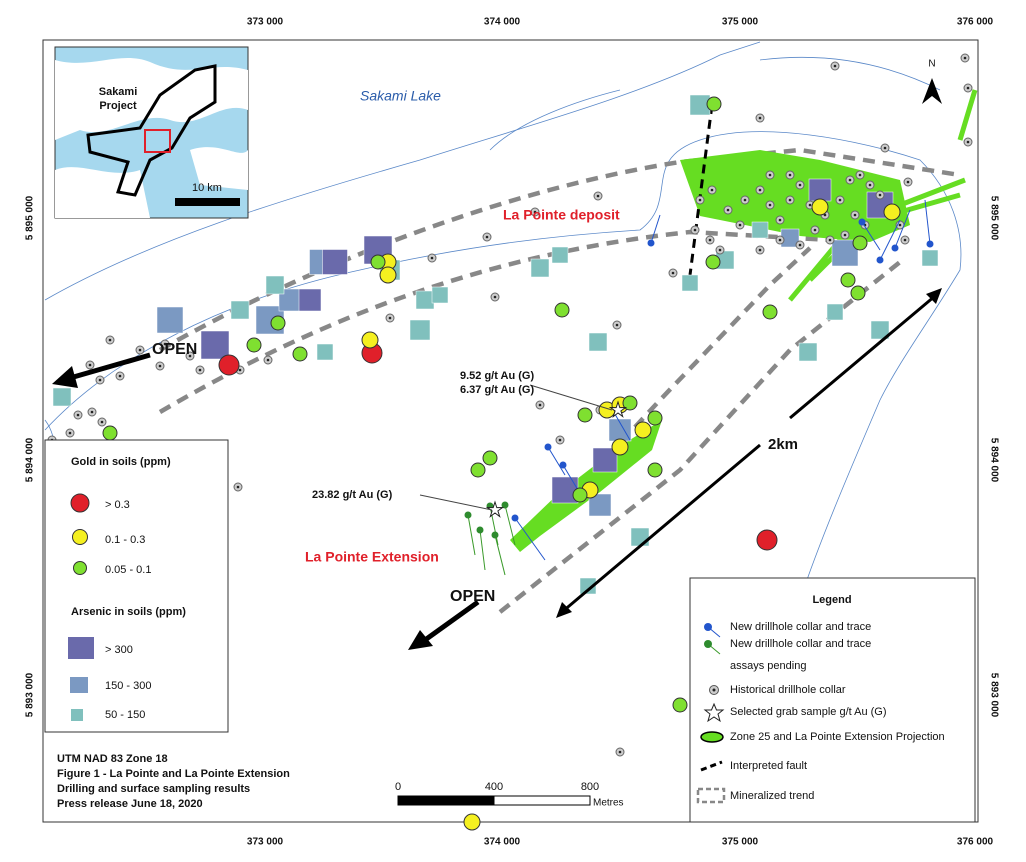 This screenshot has height=862, width=1026. I want to click on inset-label: Project, so click(118, 106).